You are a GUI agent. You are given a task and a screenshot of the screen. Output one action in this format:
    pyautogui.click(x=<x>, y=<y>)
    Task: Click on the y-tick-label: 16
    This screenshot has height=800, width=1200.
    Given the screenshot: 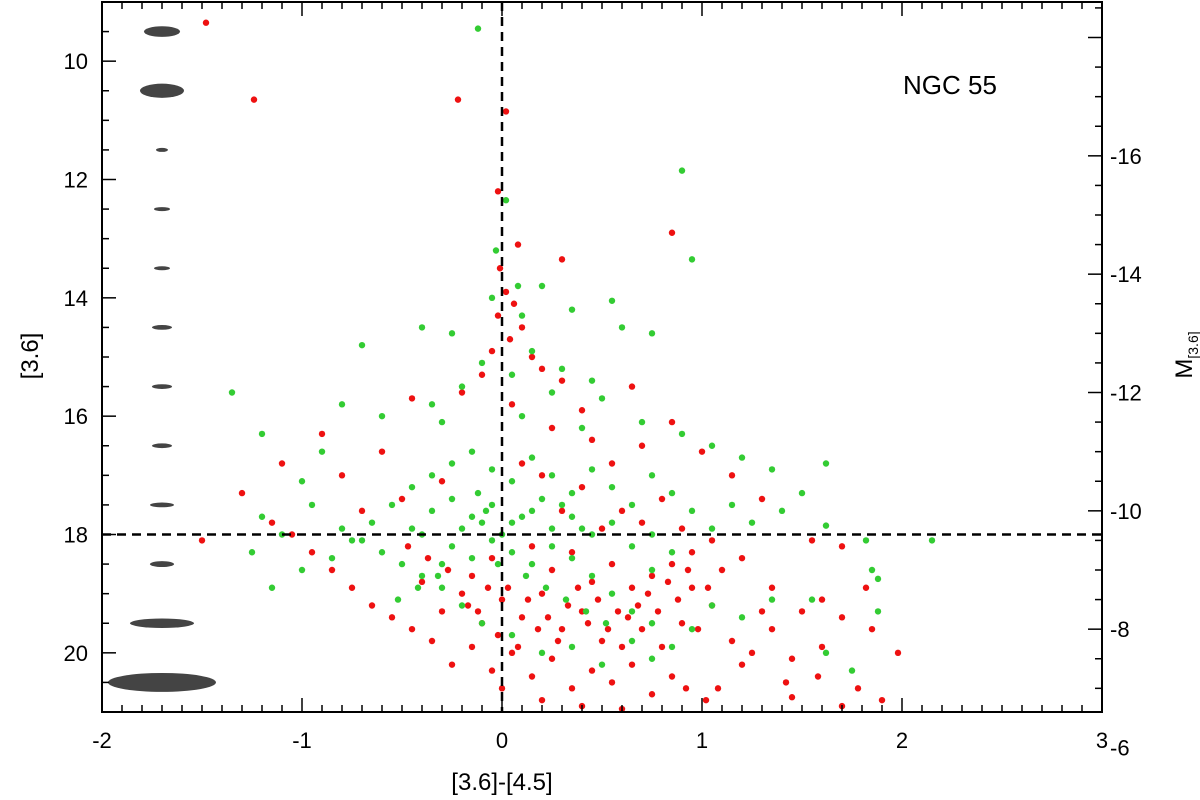 What is the action you would take?
    pyautogui.click(x=76, y=416)
    